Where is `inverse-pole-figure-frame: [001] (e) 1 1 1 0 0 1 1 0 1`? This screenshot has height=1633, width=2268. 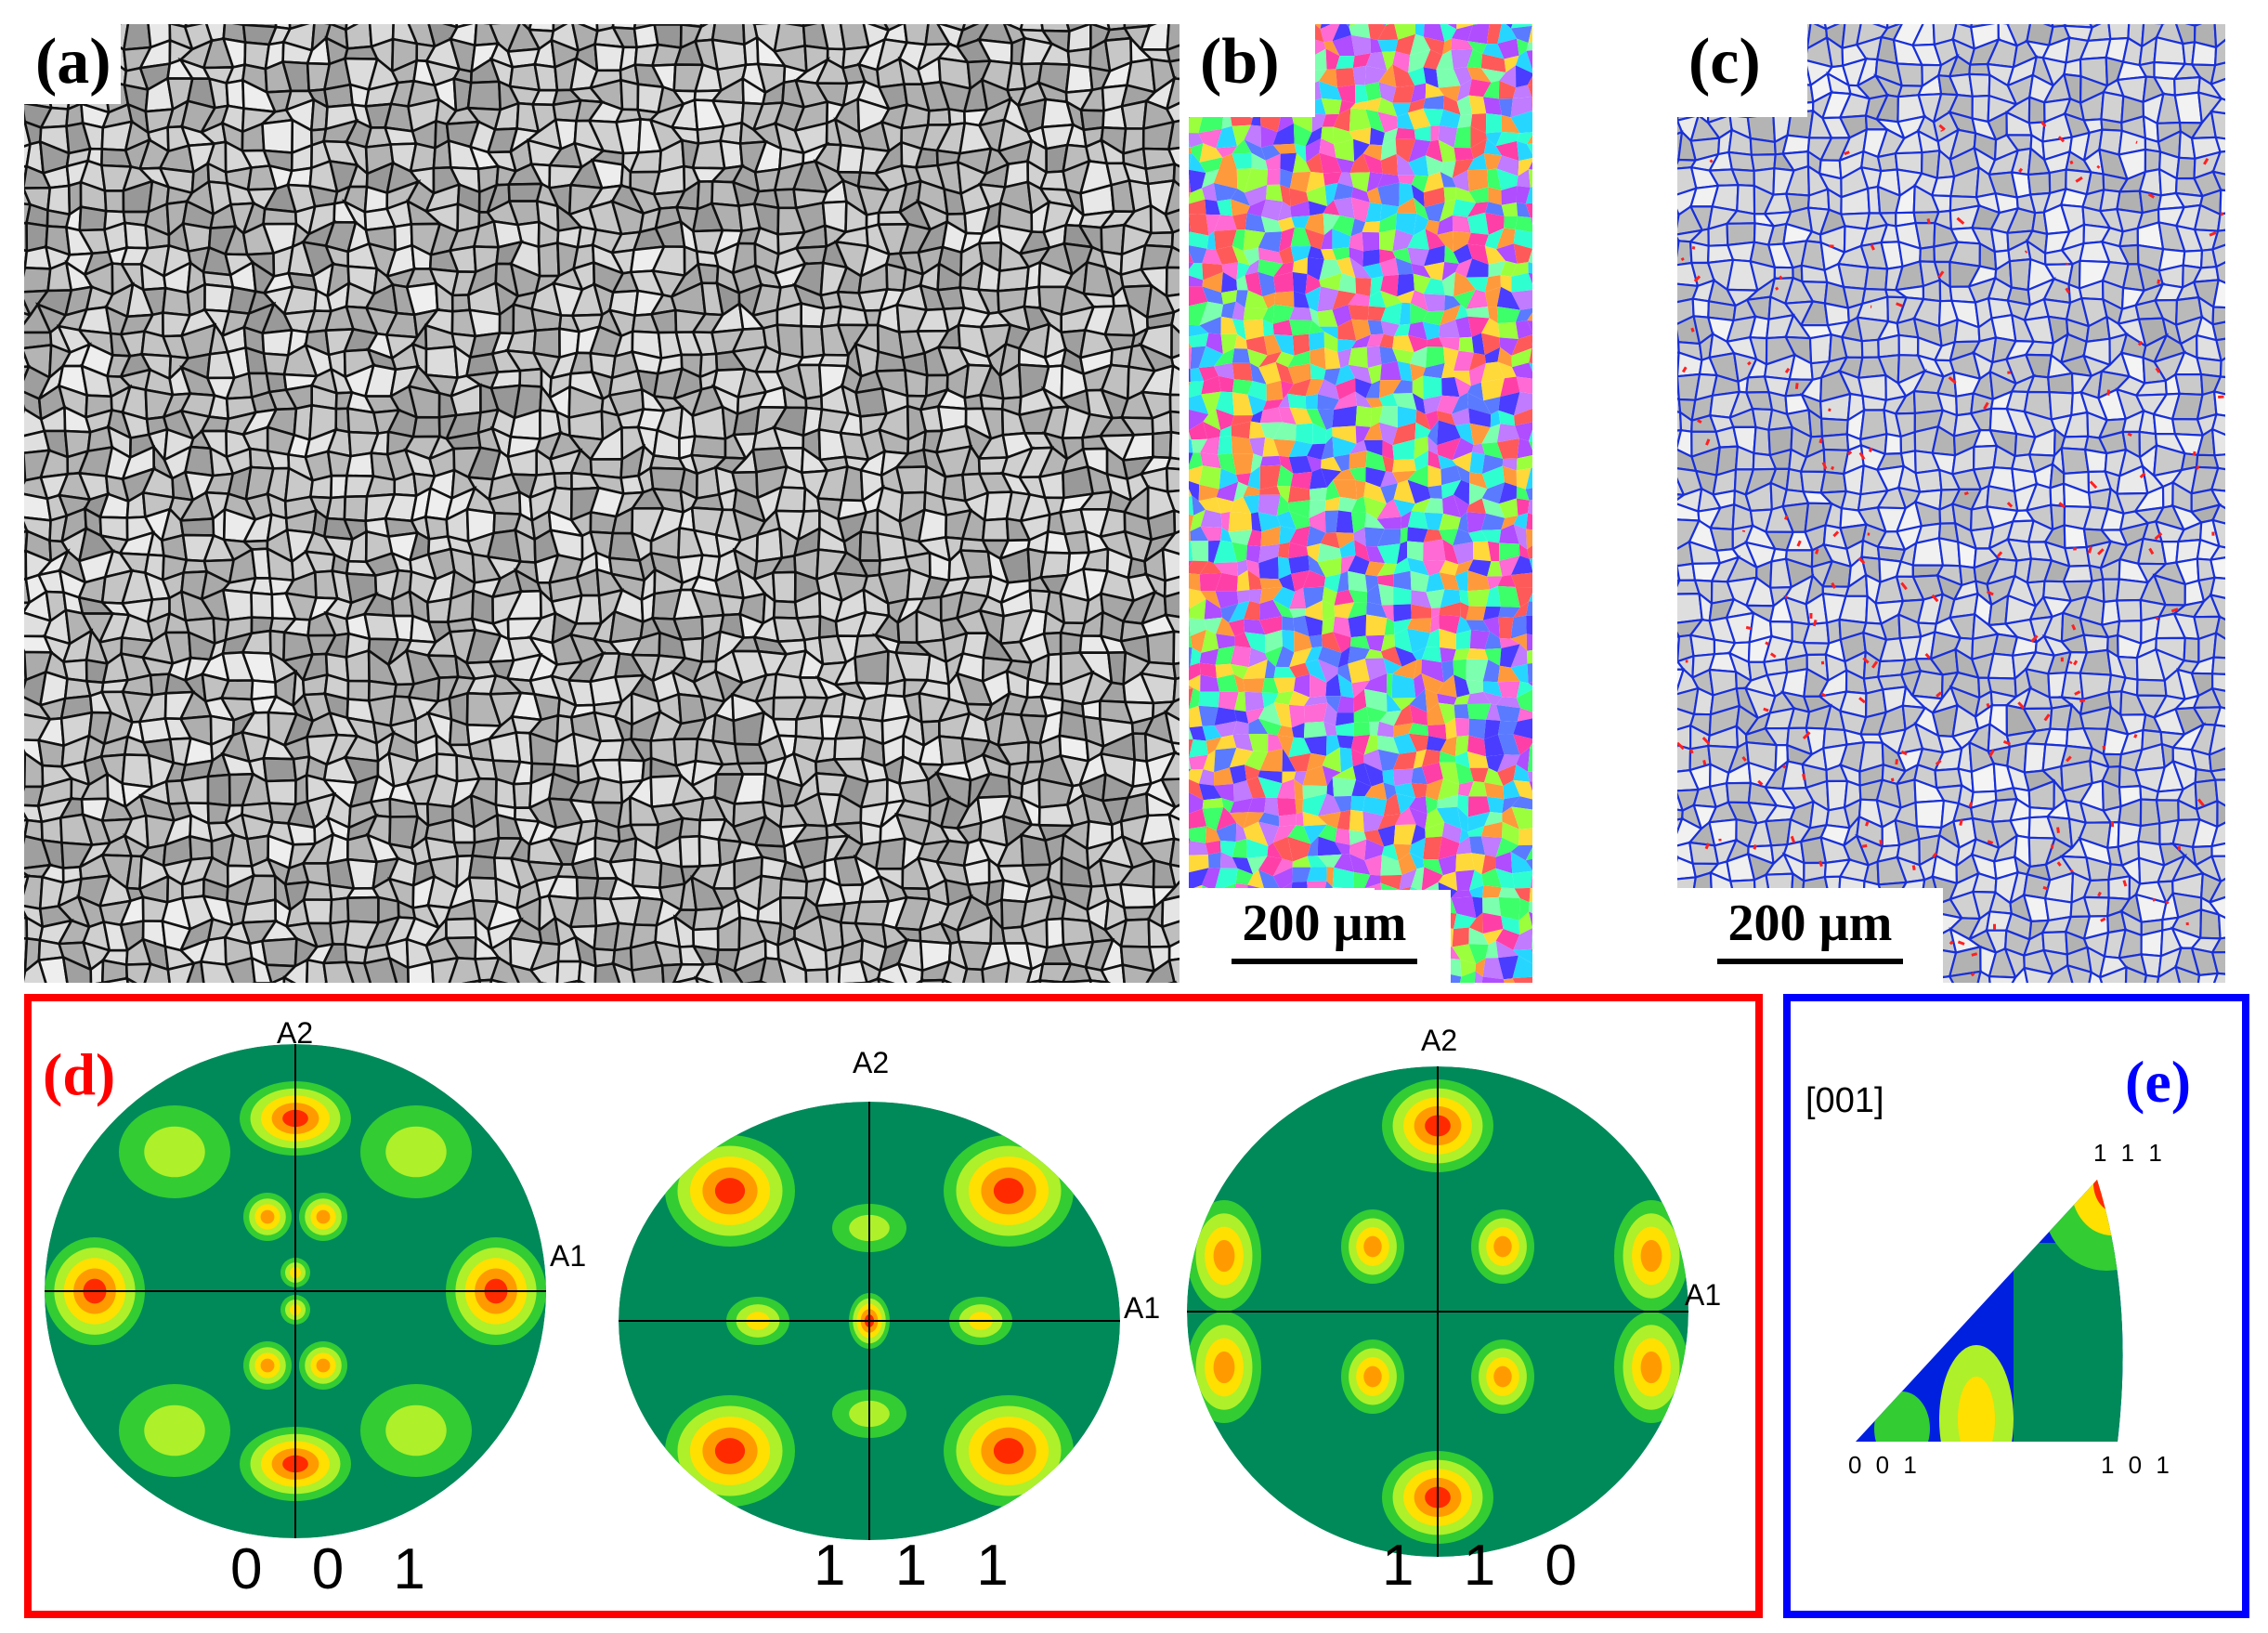 inverse-pole-figure-frame: [001] (e) 1 1 1 0 0 1 1 0 1 is located at coordinates (2016, 1306).